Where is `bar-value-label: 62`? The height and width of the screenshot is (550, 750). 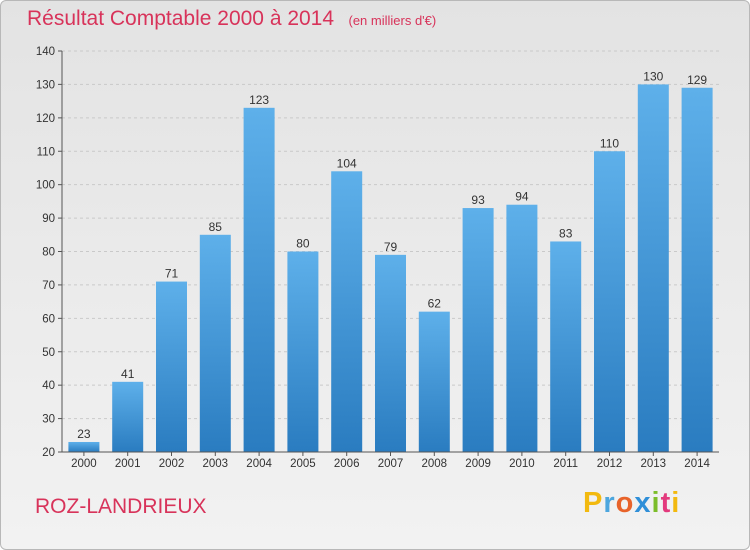
bar-value-label: 62 is located at coordinates (435, 304).